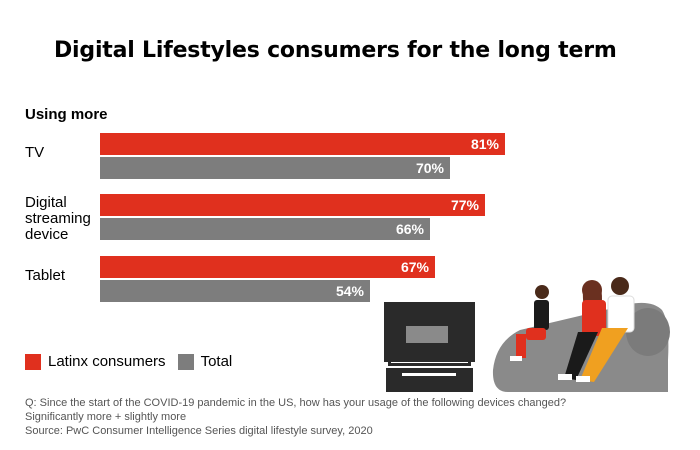 Image resolution: width=700 pixels, height=450 pixels. I want to click on man-illustration, so click(605, 329).